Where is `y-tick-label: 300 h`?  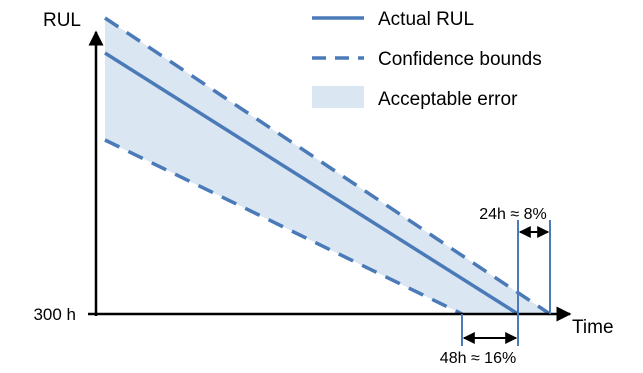
y-tick-label: 300 h is located at coordinates (54, 314).